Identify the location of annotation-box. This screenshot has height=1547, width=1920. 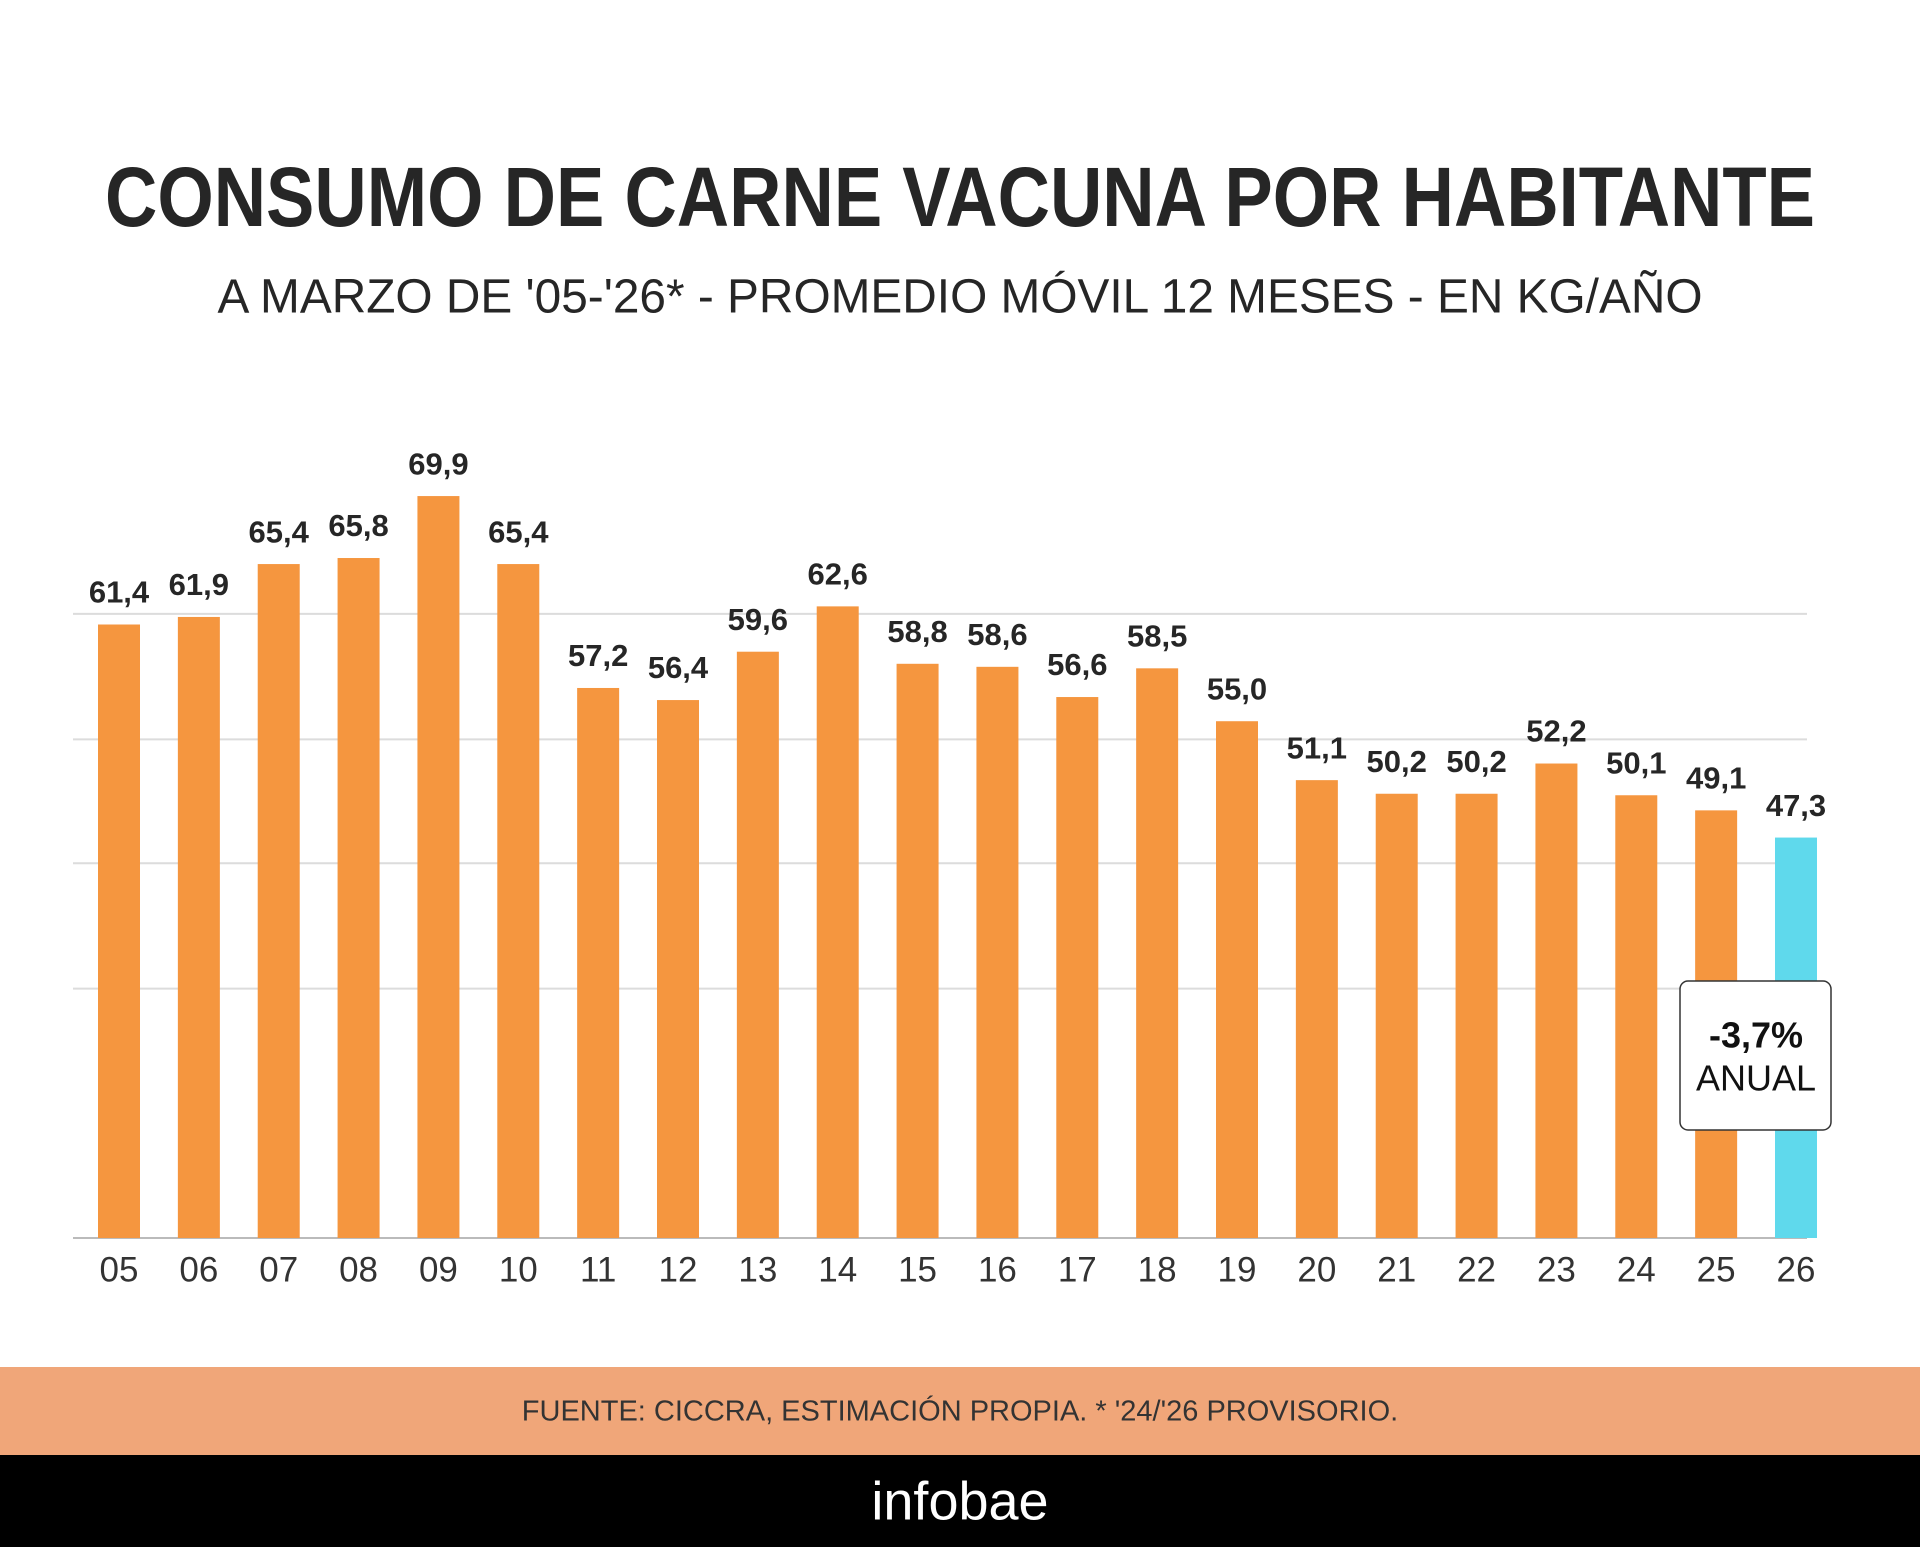
(1755, 1055).